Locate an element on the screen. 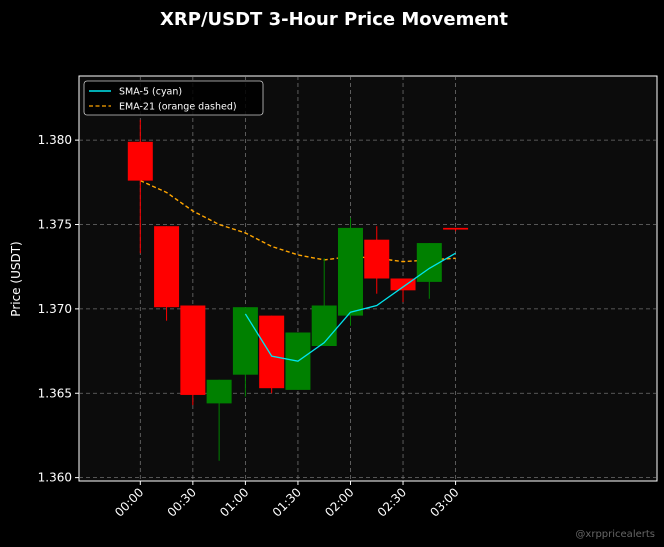 This screenshot has width=664, height=547. y-tick-label: 1.370 is located at coordinates (55, 309).